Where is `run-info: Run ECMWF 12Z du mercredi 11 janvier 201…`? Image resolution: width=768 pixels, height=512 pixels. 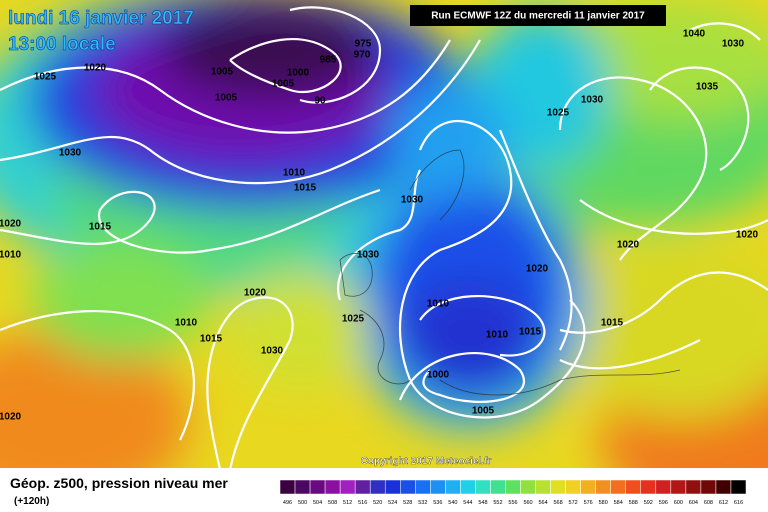
run-info: Run ECMWF 12Z du mercredi 11 janvier 201… is located at coordinates (538, 16).